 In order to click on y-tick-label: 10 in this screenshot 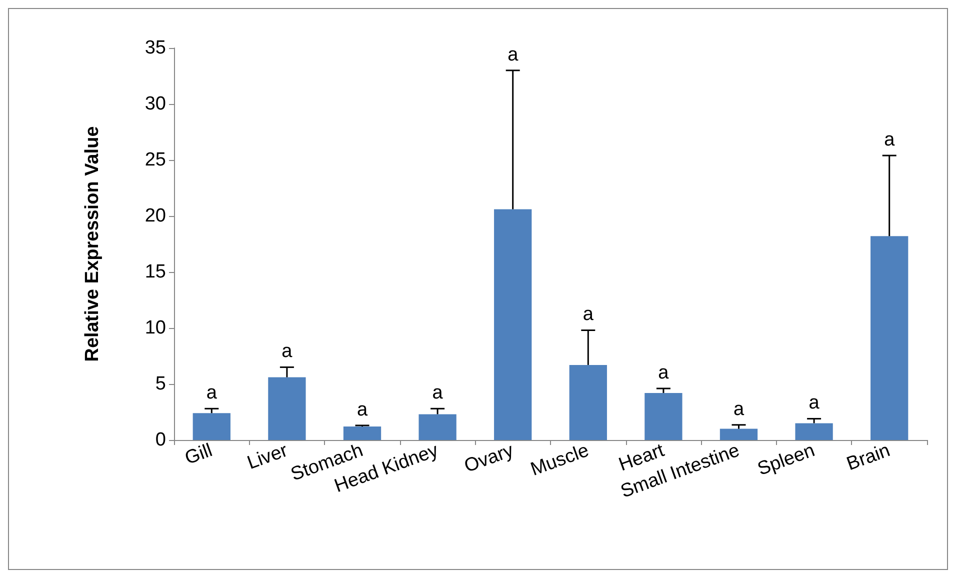, I will do `click(155, 328)`.